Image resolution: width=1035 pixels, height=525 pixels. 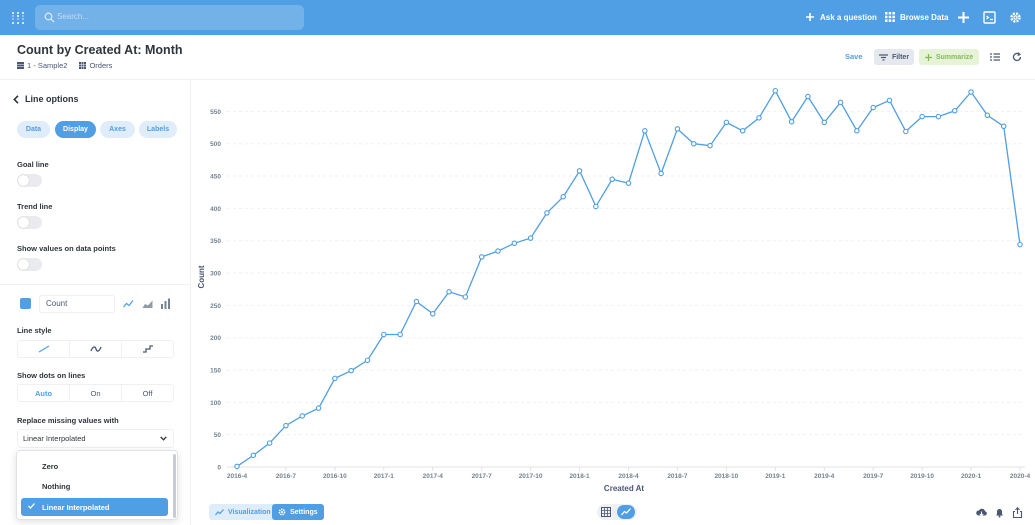 What do you see at coordinates (995, 57) in the screenshot?
I see `notebook-icon` at bounding box center [995, 57].